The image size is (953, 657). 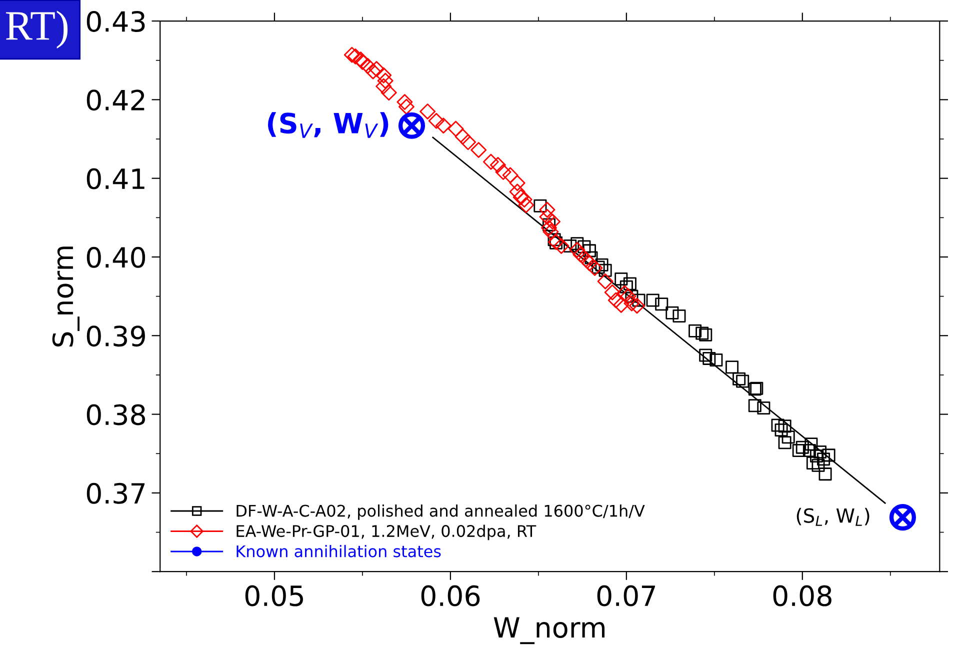 What do you see at coordinates (328, 125) in the screenshot?
I see `annotation: (S$_{V}$, W$_{V}$)` at bounding box center [328, 125].